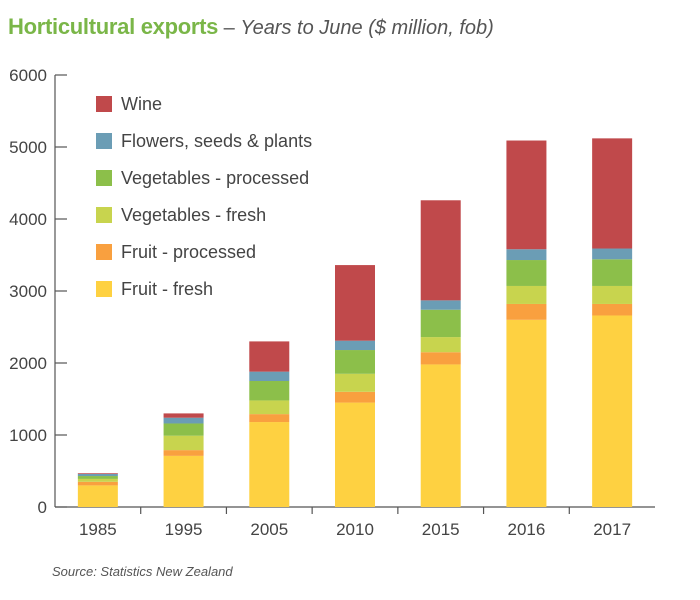  I want to click on legend-label: Fruit - processed, so click(188, 252).